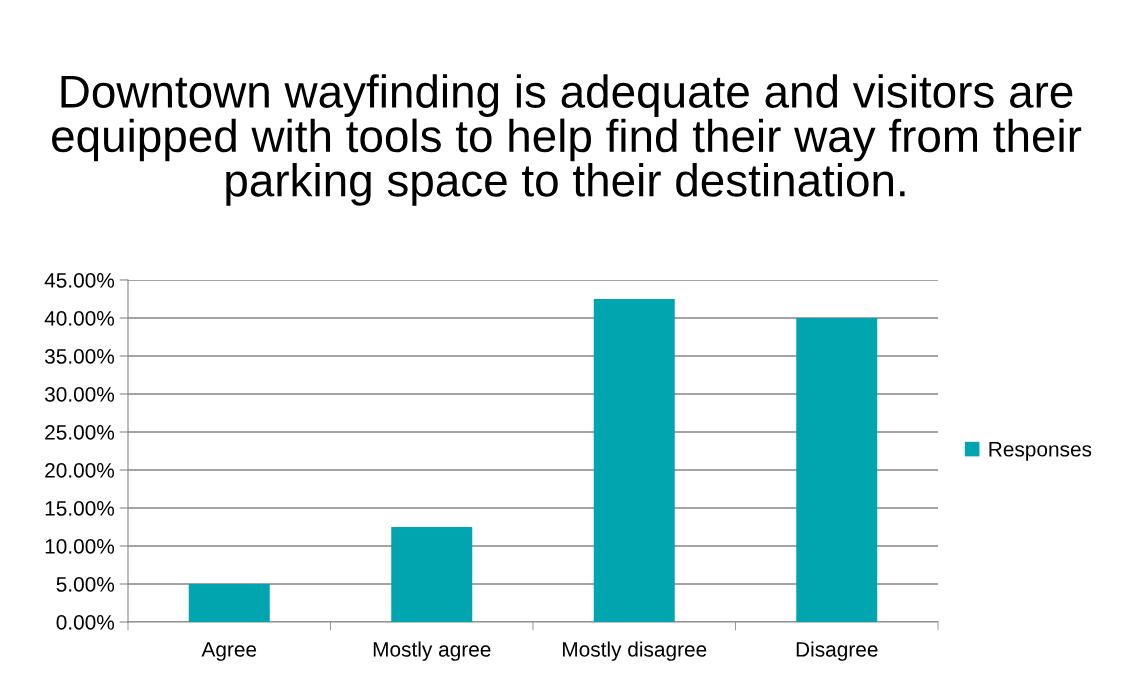 This screenshot has height=683, width=1132. What do you see at coordinates (229, 651) in the screenshot?
I see `x-tick-label: Agree` at bounding box center [229, 651].